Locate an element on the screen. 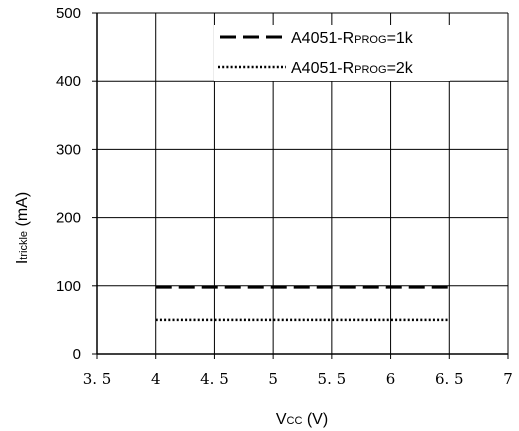 Image resolution: width=519 pixels, height=431 pixels. x-tick-label: 6. 5 is located at coordinates (449, 379).